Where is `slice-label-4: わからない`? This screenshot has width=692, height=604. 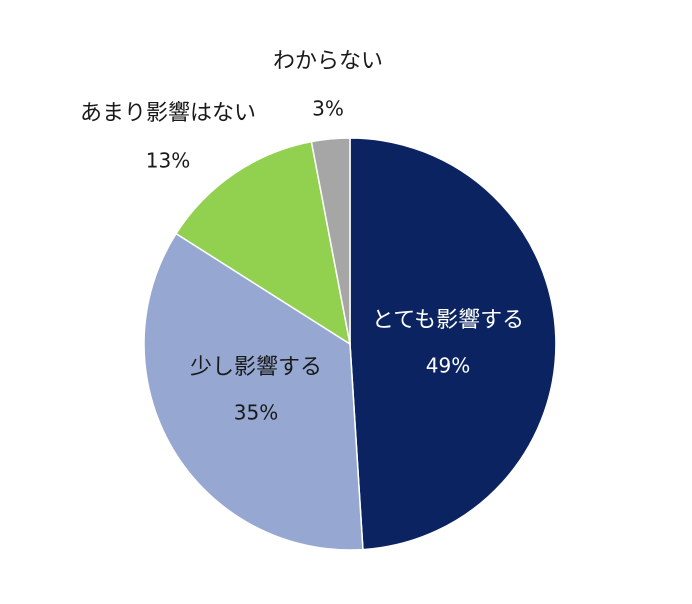
slice-label-4: わからない is located at coordinates (328, 61).